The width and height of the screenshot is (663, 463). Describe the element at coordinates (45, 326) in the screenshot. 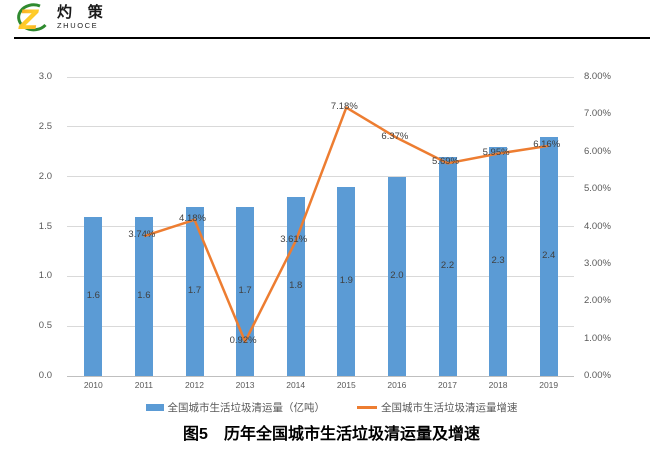

I see `left-axis-tick-label: 0.5` at that location.